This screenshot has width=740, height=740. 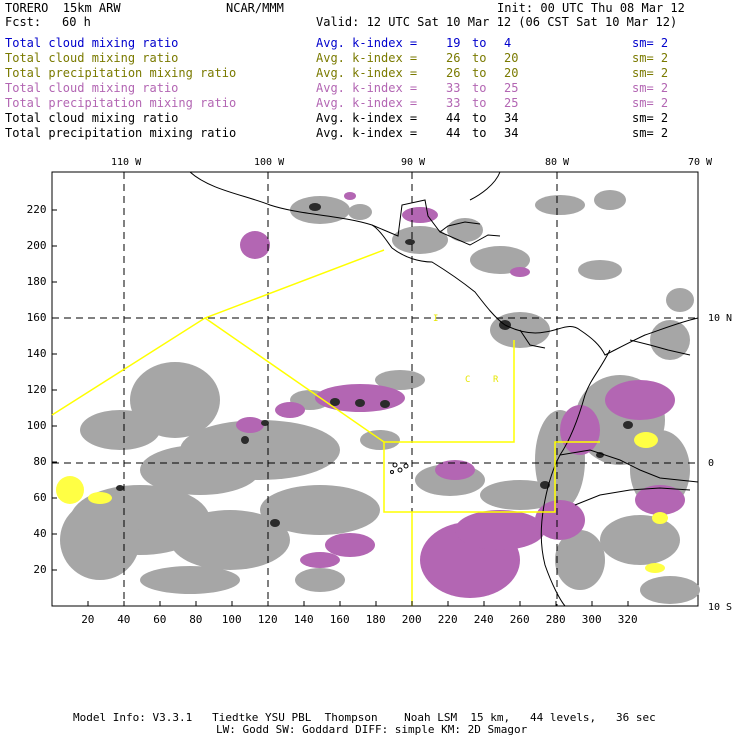 I want to click on x-tick-label: 320, so click(x=627, y=619).